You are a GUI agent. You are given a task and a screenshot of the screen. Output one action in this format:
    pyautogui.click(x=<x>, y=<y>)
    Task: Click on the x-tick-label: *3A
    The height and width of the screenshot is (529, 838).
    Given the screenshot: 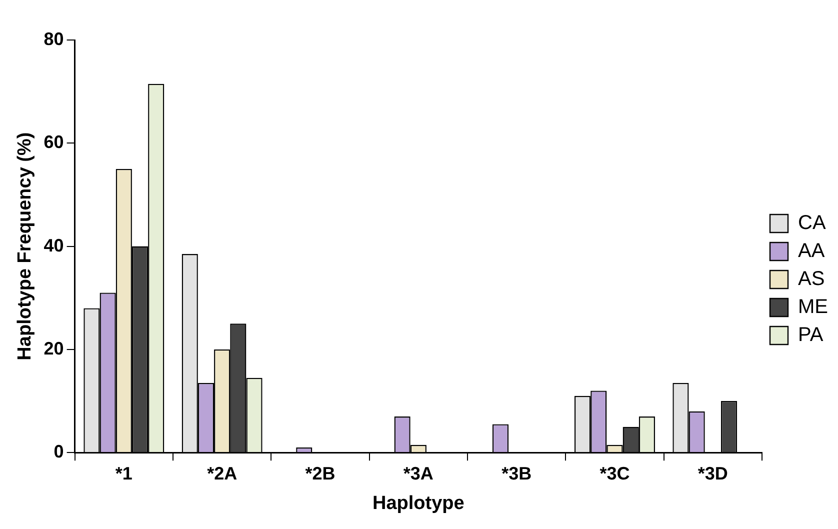 What is the action you would take?
    pyautogui.click(x=418, y=473)
    